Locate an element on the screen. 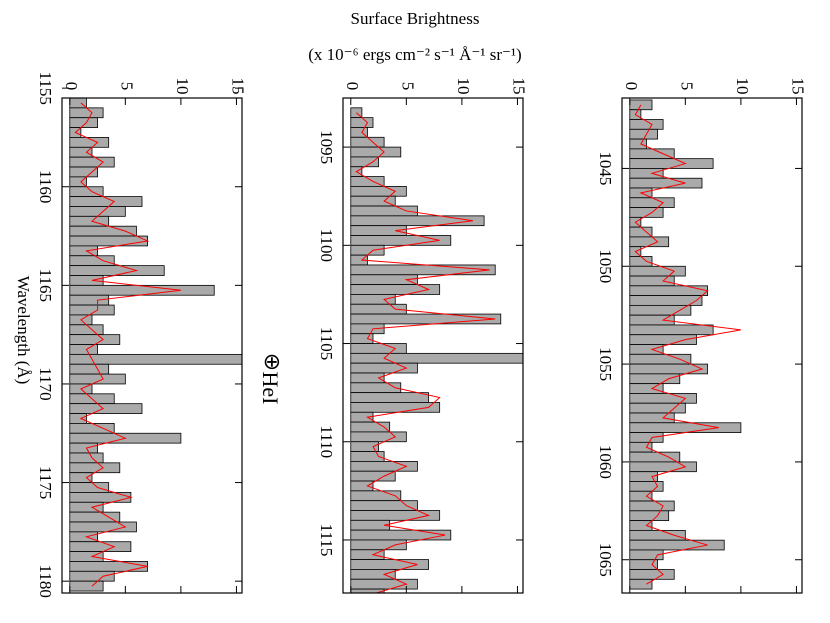 This screenshot has width=830, height=623. x-label: Wavelength (Å) is located at coordinates (23, 330).